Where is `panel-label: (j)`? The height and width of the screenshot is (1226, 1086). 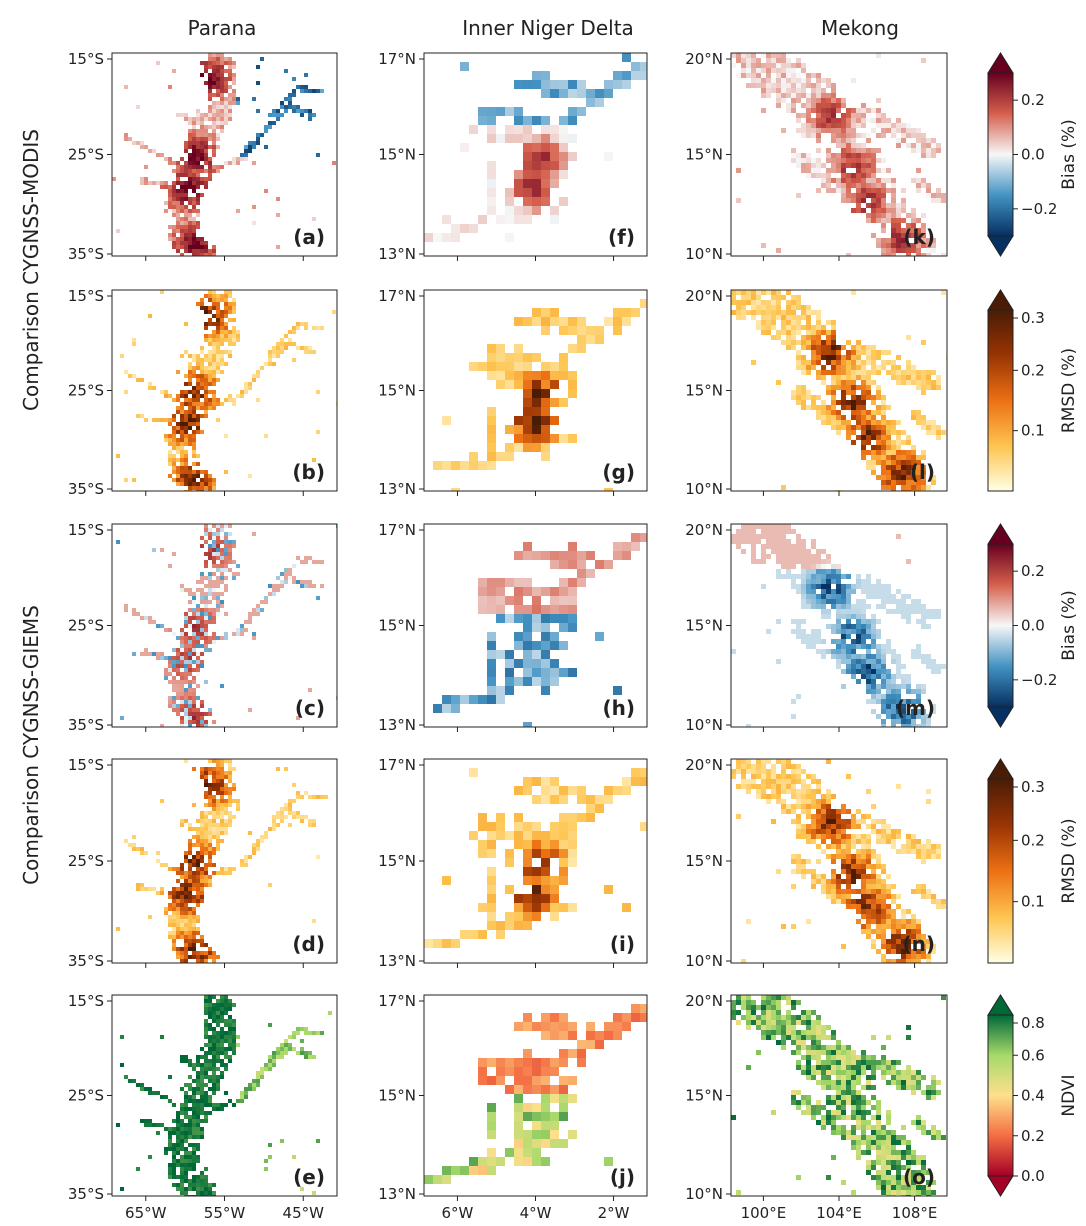
panel-label: (j) is located at coordinates (622, 1177).